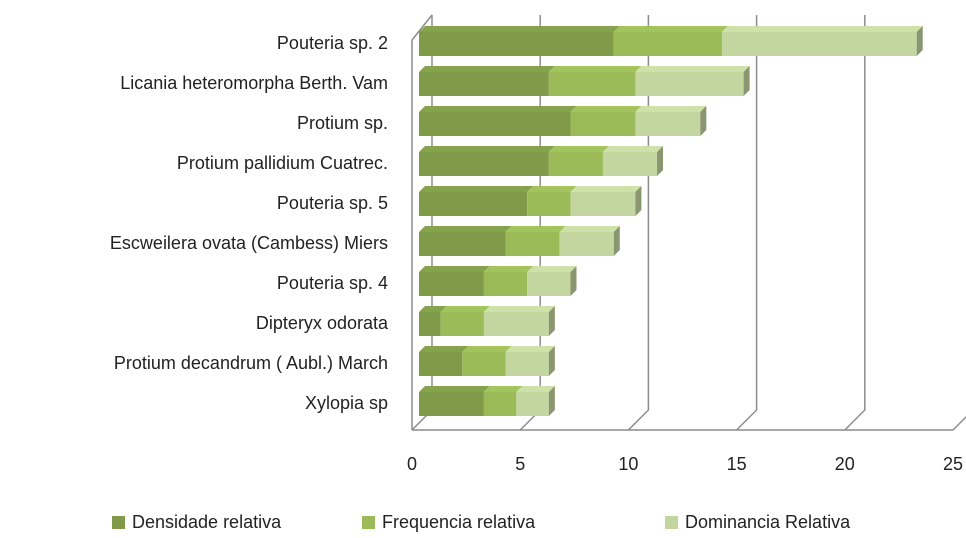 This screenshot has width=966, height=538. Describe the element at coordinates (628, 464) in the screenshot. I see `x-tick-label: 10` at that location.